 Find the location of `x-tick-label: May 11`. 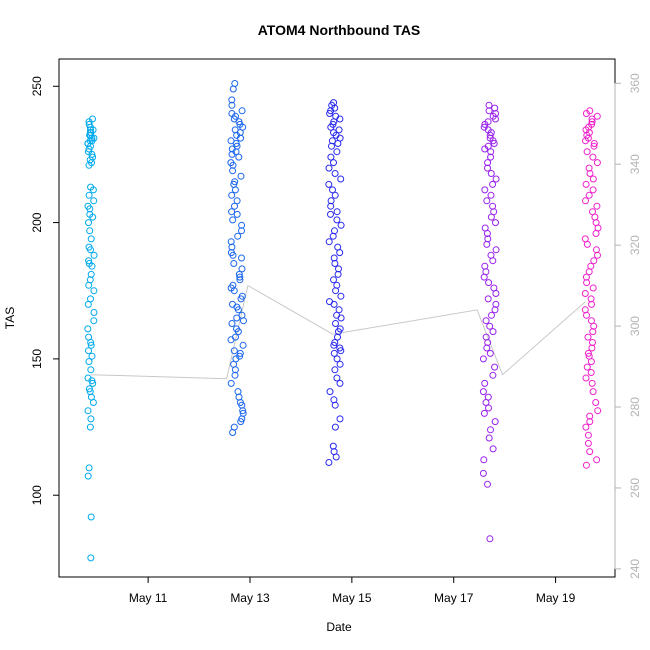

x-tick-label: May 11 is located at coordinates (148, 598).